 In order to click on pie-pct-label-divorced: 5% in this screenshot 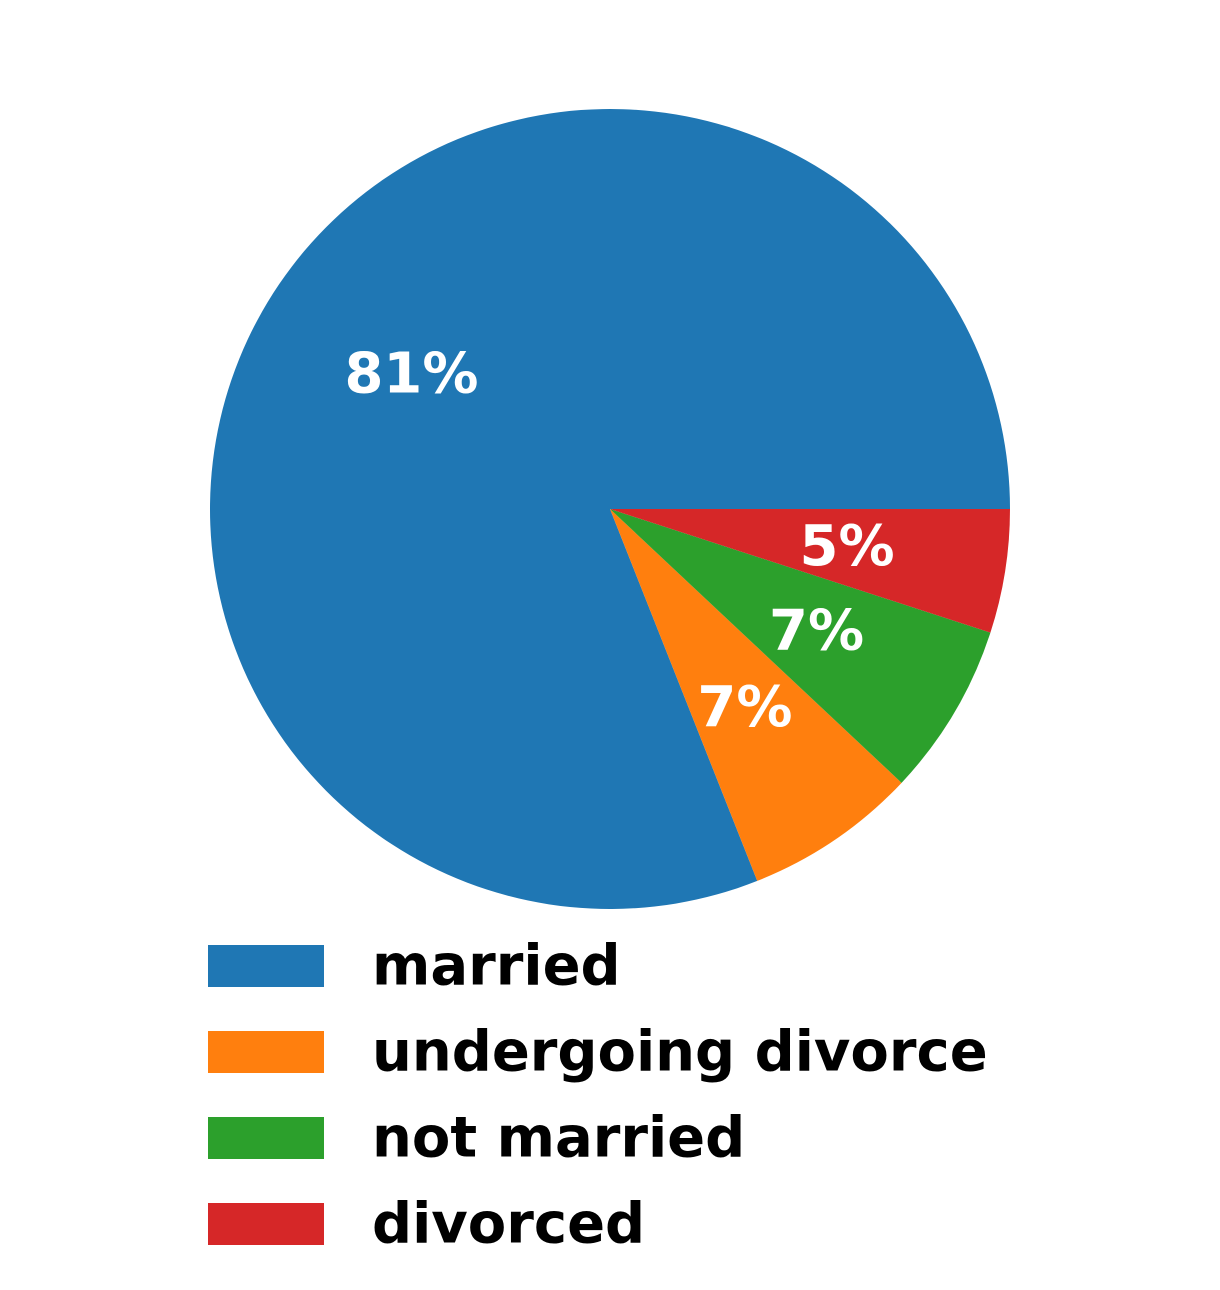, I will do `click(847, 546)`.